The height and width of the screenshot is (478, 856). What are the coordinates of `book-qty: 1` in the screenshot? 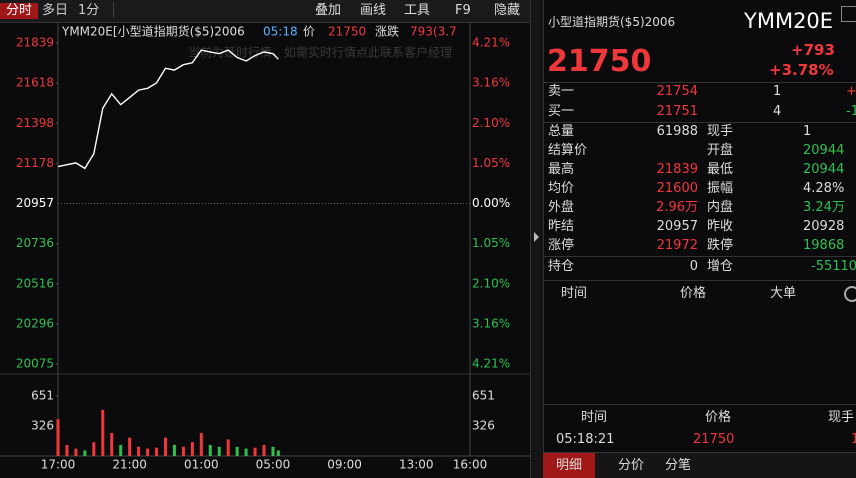 It's located at (777, 91).